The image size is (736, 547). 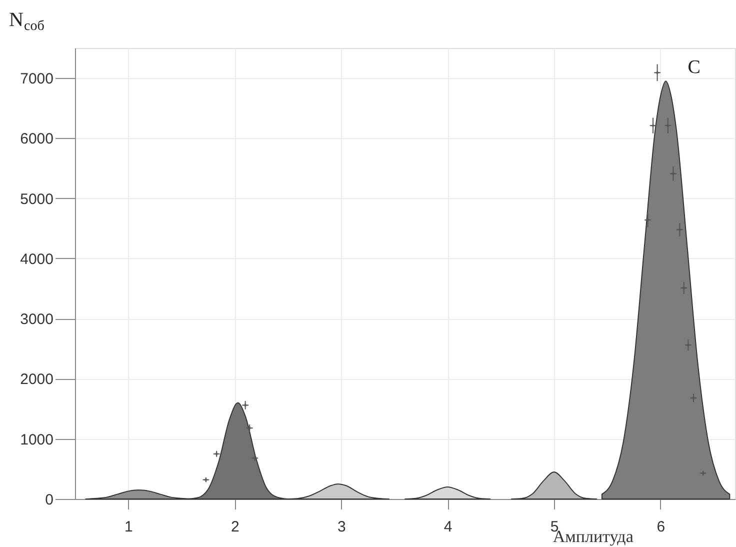 What do you see at coordinates (341, 527) in the screenshot?
I see `x-tick-label: 3` at bounding box center [341, 527].